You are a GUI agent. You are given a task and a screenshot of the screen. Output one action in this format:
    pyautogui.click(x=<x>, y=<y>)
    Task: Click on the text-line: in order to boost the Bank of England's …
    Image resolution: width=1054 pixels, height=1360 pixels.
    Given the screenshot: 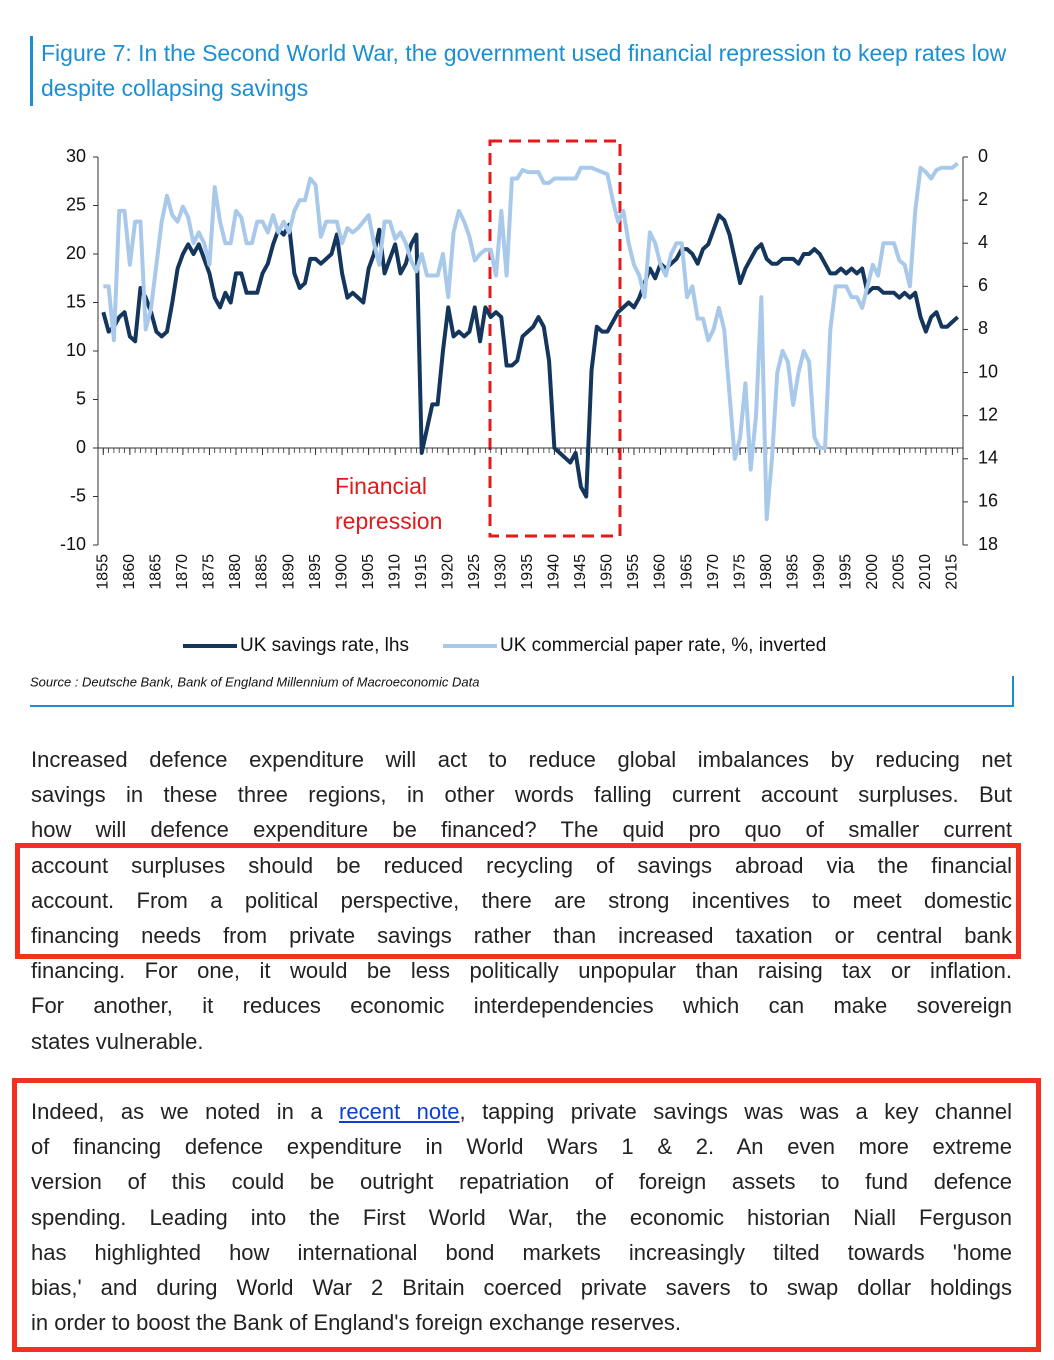 What is the action you would take?
    pyautogui.click(x=356, y=1323)
    